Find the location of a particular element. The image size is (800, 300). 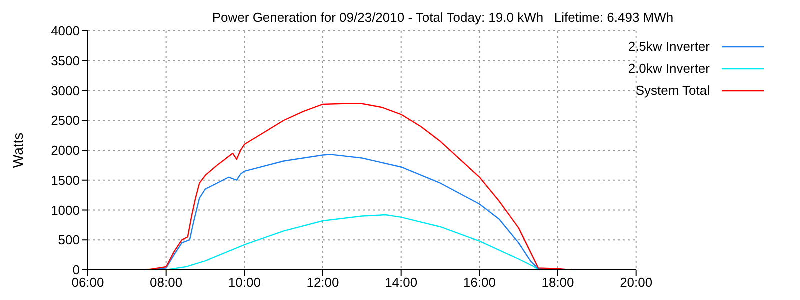

y-tick-label: 1500 is located at coordinates (65, 180).